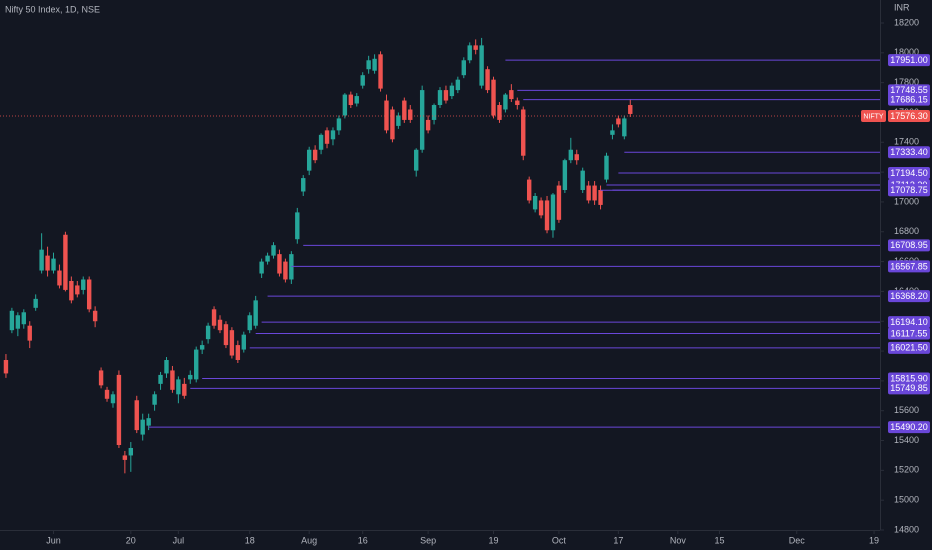 The width and height of the screenshot is (932, 550). What do you see at coordinates (873, 116) in the screenshot?
I see `last-name: NIFTY` at bounding box center [873, 116].